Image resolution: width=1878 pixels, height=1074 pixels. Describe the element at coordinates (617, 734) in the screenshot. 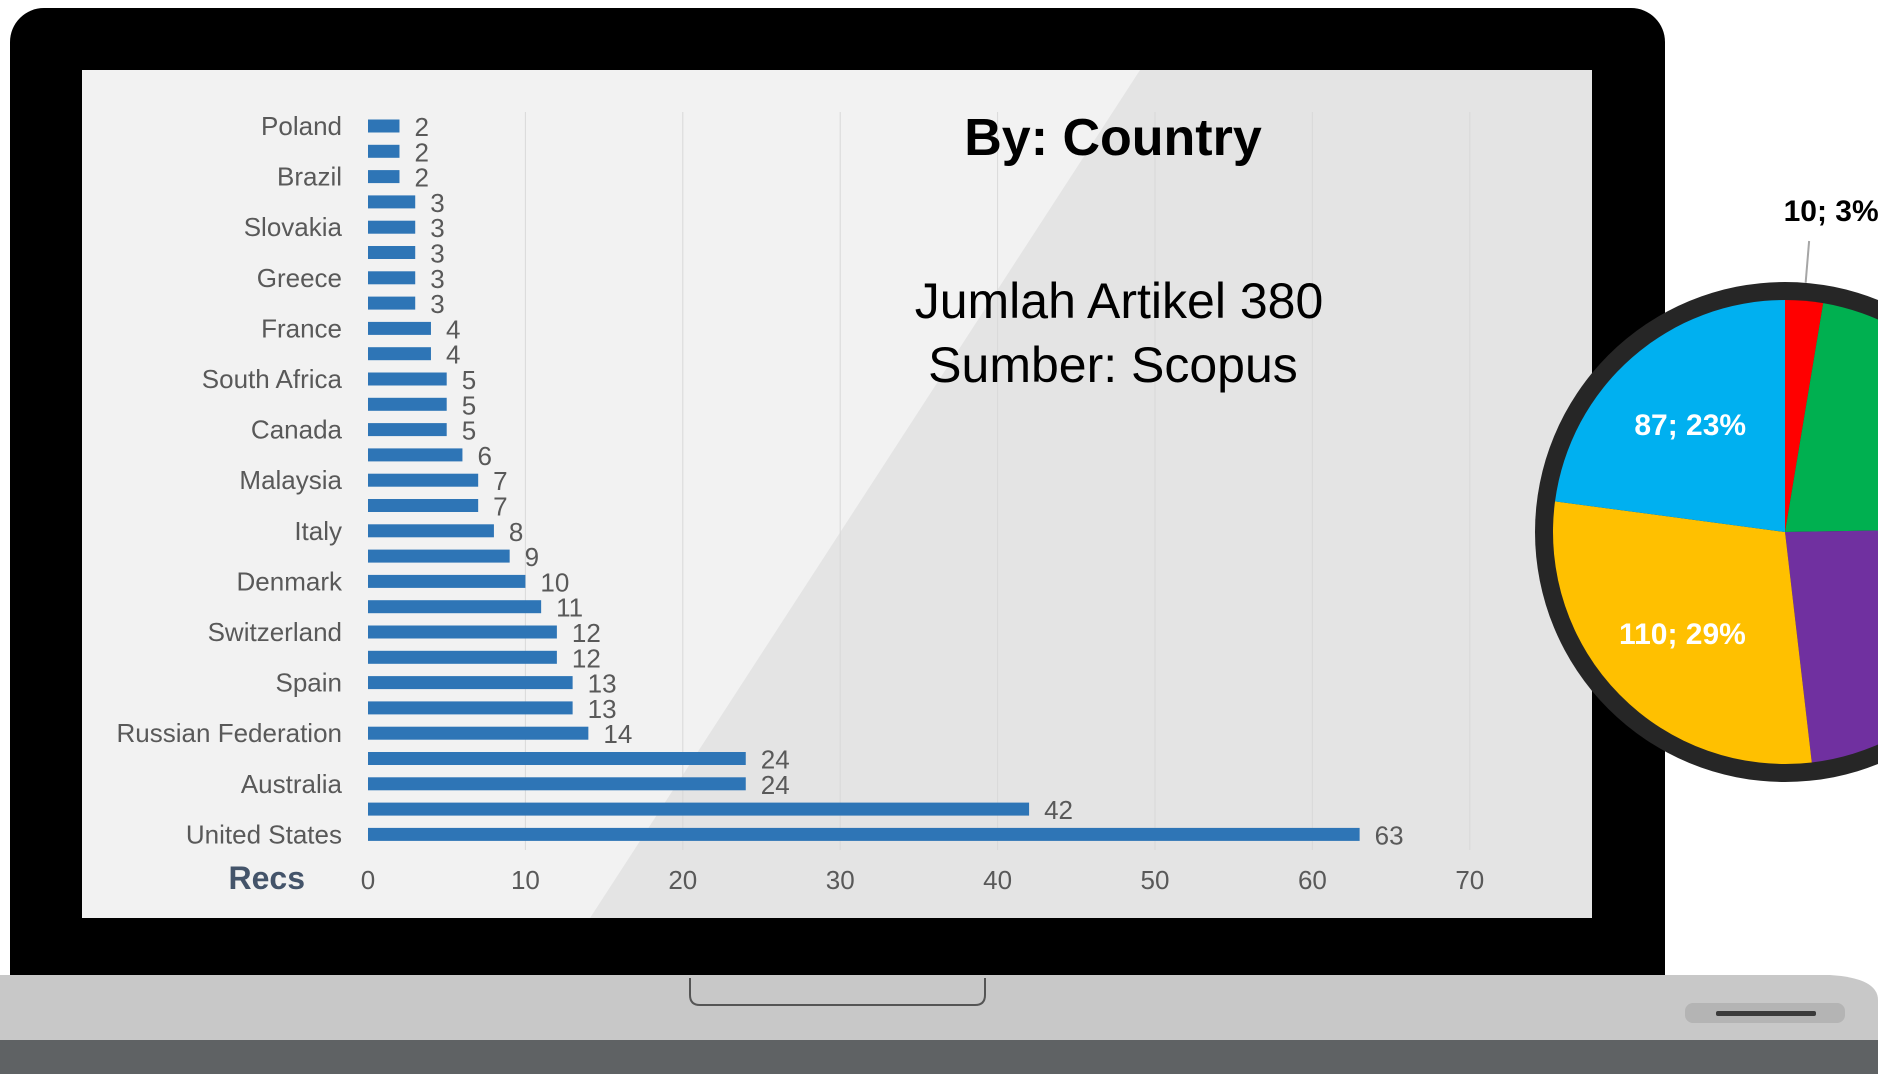

I see `bar-value-label: 14` at that location.